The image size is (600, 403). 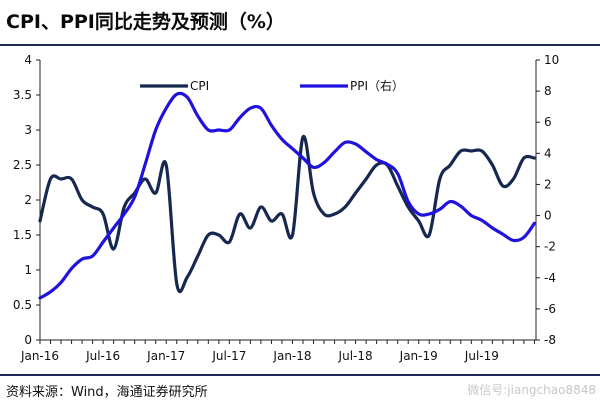 What do you see at coordinates (28, 60) in the screenshot?
I see `left-tick-label: 4` at bounding box center [28, 60].